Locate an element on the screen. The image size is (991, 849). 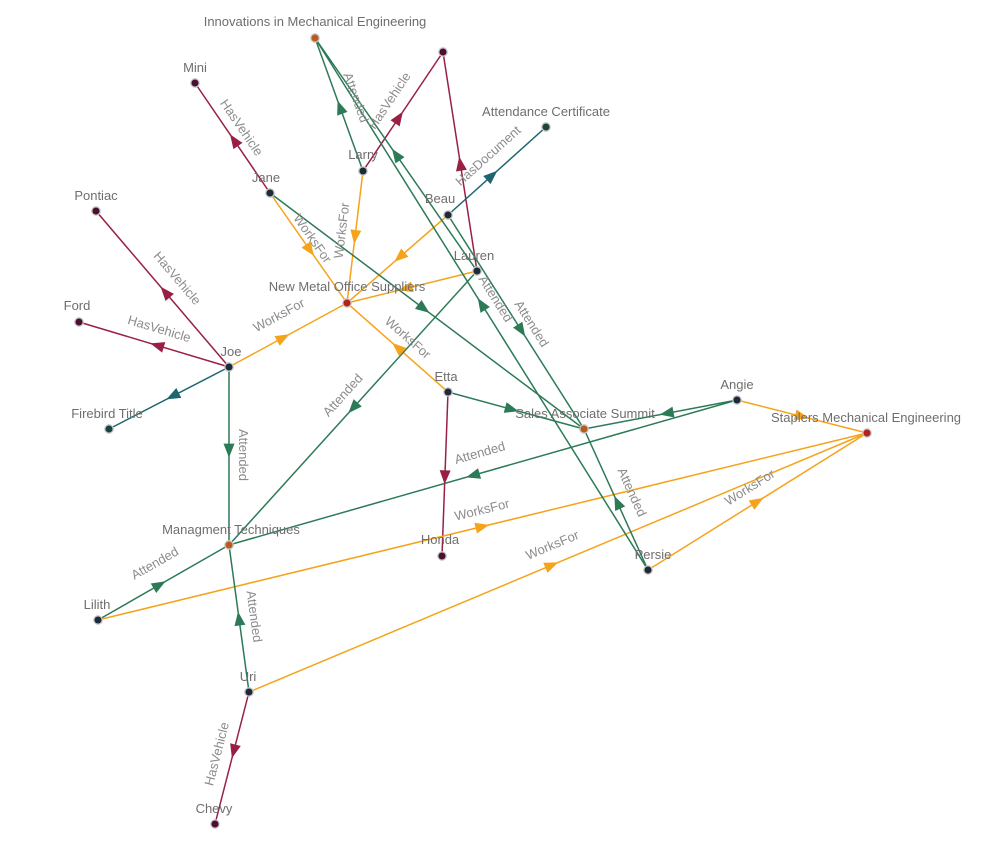
arrow-lilith-mt is located at coordinates (158, 587).